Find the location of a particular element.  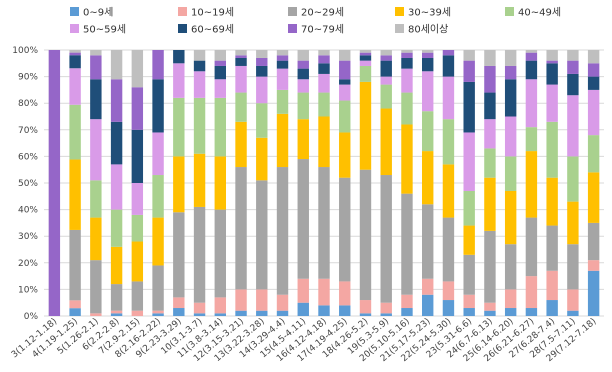

legend-label: 80세이상 is located at coordinates (428, 30).